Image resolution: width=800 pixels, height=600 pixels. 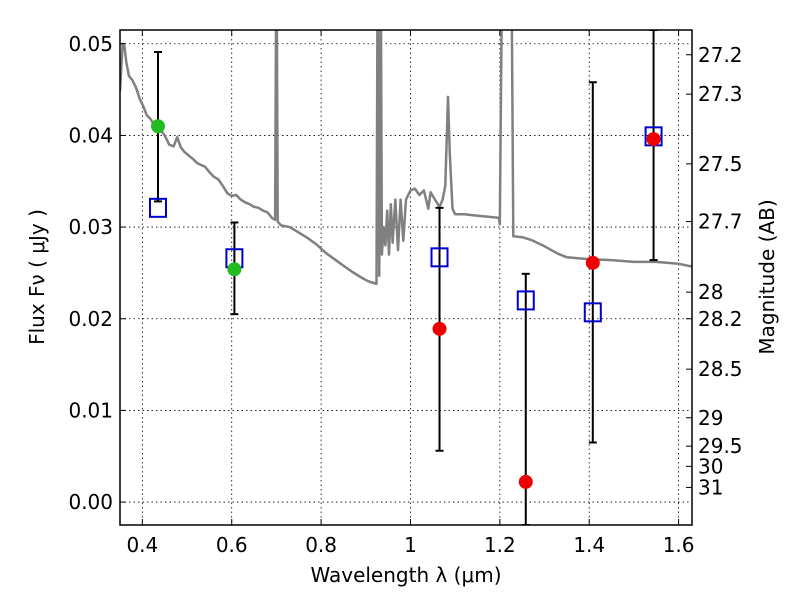 What do you see at coordinates (90, 410) in the screenshot?
I see `y-tick-label: 0.01` at bounding box center [90, 410].